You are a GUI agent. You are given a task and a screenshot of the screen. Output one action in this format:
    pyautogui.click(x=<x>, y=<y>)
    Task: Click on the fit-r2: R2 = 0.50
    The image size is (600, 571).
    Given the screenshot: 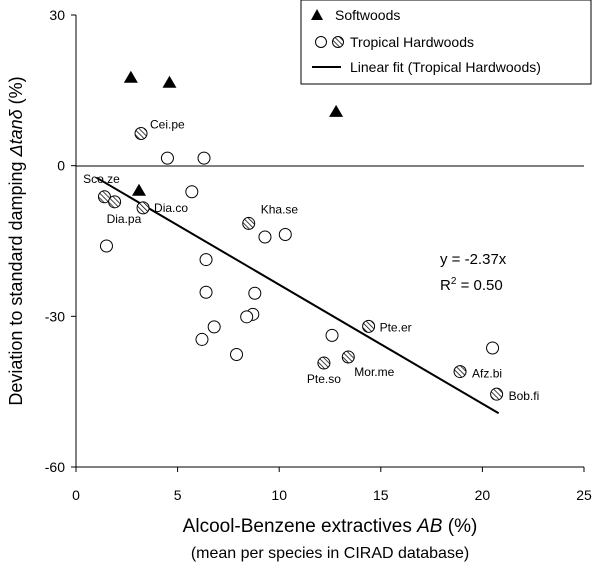 What is the action you would take?
    pyautogui.click(x=471, y=285)
    